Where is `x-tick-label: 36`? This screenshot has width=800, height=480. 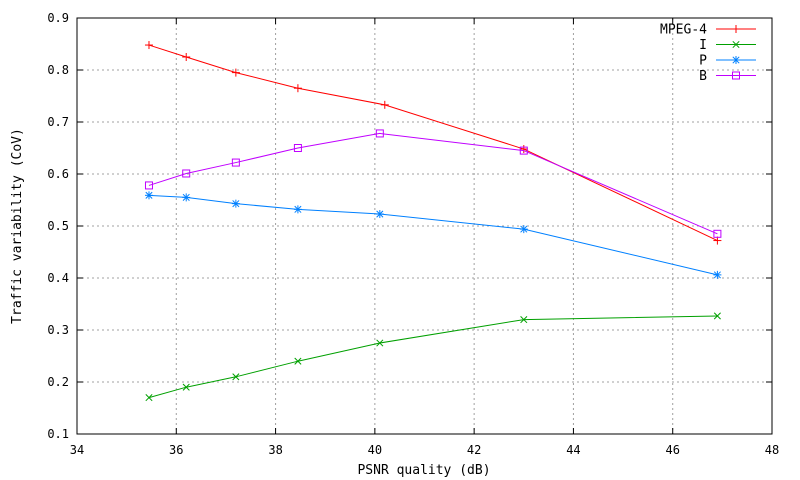 x-tick-label: 36 is located at coordinates (176, 450).